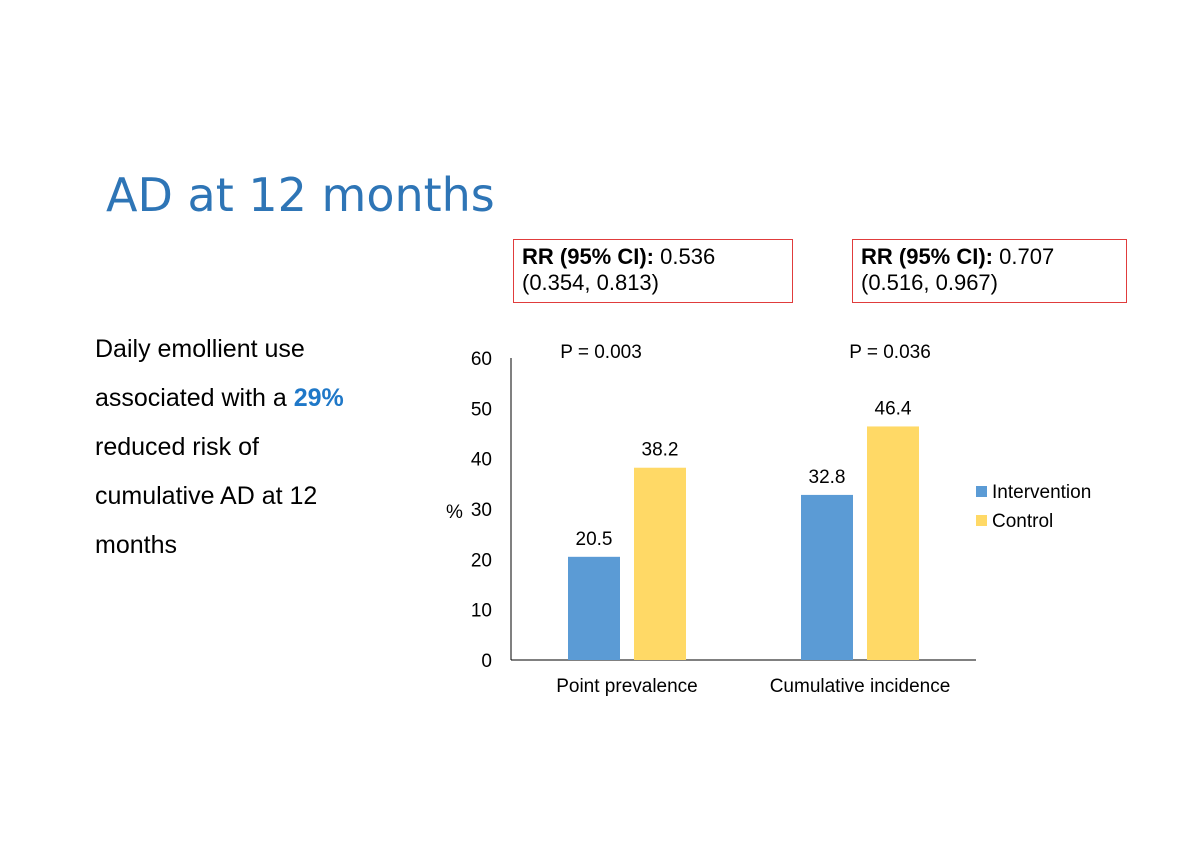  I want to click on legend-swatch-intervention, so click(981, 491).